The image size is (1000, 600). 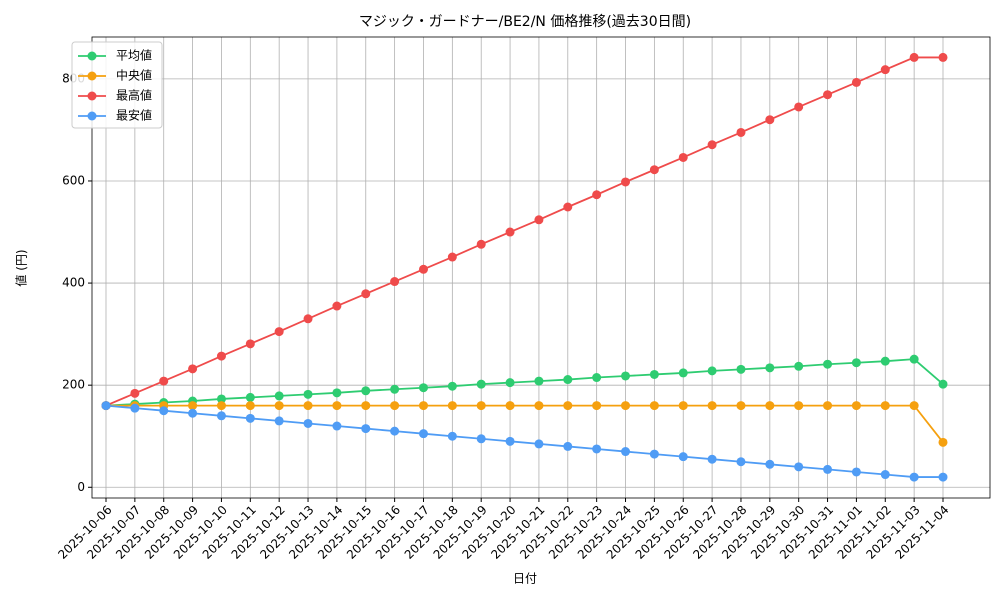 What do you see at coordinates (73, 283) in the screenshot?
I see `y-tick-label: 400` at bounding box center [73, 283].